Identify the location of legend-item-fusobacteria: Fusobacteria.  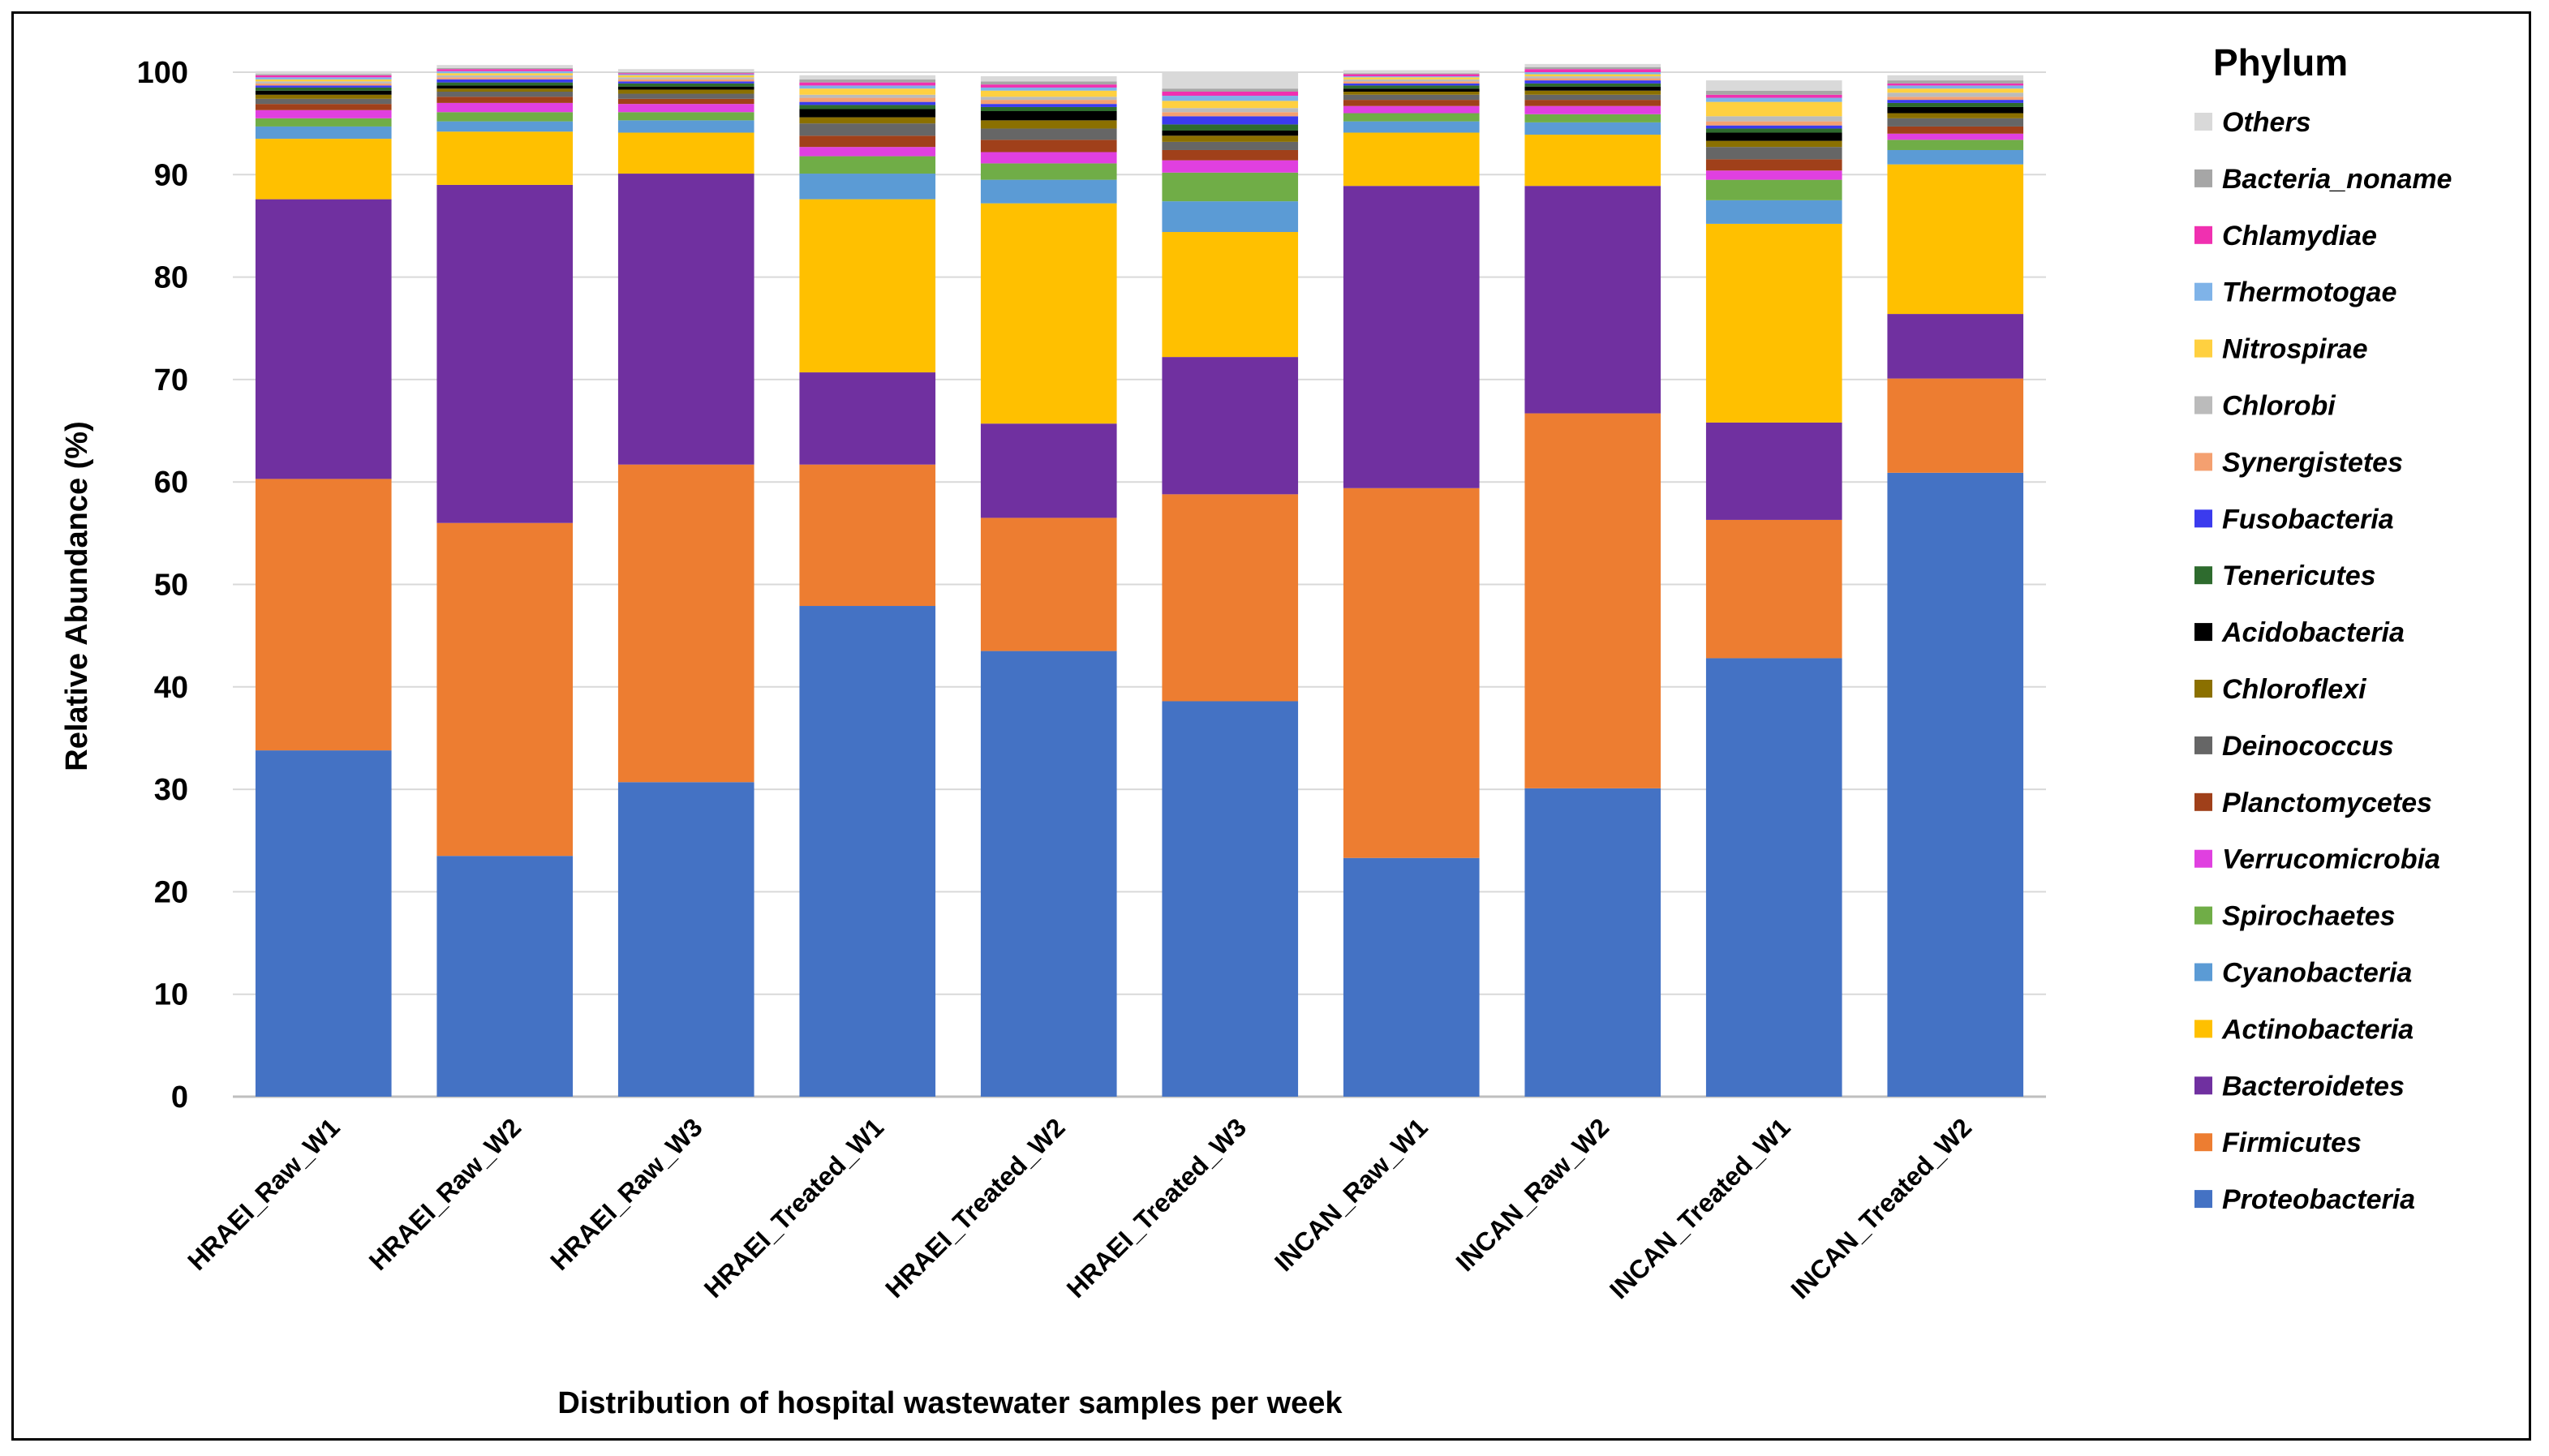
(2294, 520).